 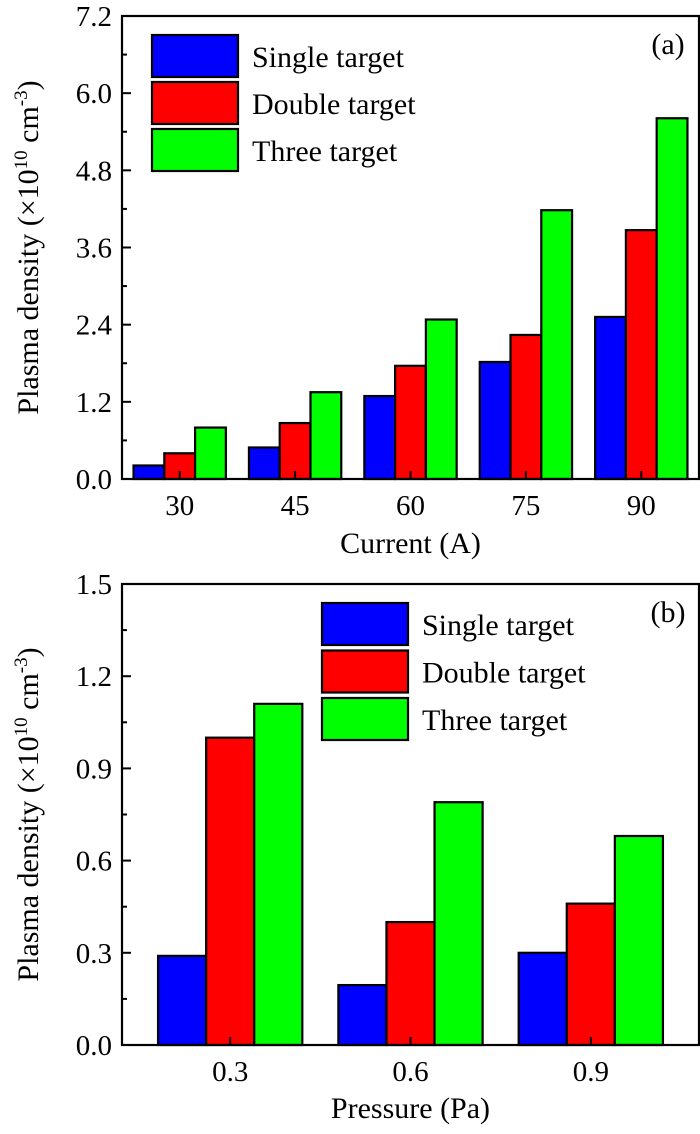 I want to click on bar-single-target-0.9, so click(x=542, y=999).